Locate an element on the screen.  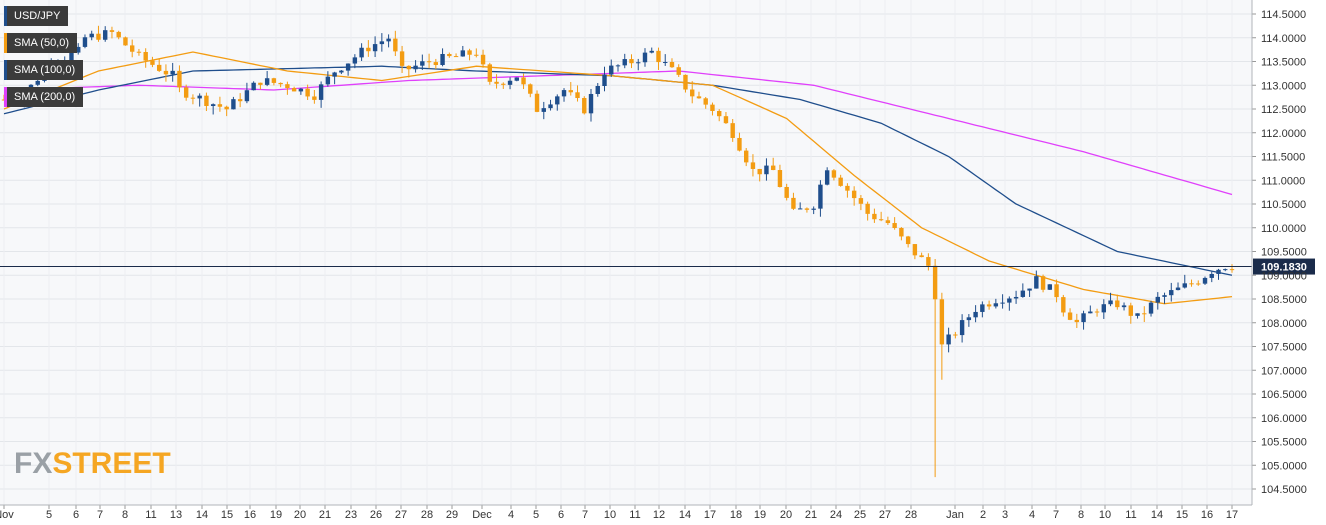
x-tick-label: 21 is located at coordinates (811, 515).